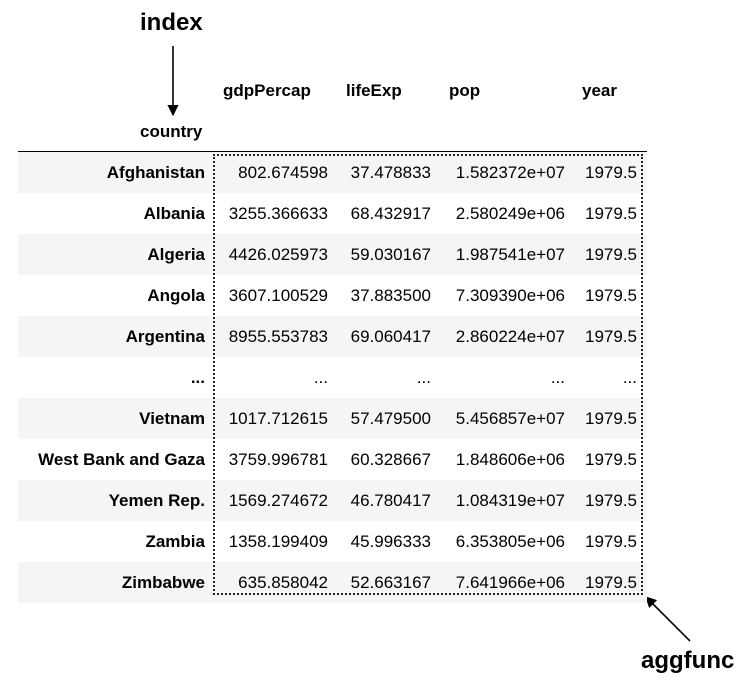 The height and width of the screenshot is (684, 747). What do you see at coordinates (332, 151) in the screenshot?
I see `header-rule` at bounding box center [332, 151].